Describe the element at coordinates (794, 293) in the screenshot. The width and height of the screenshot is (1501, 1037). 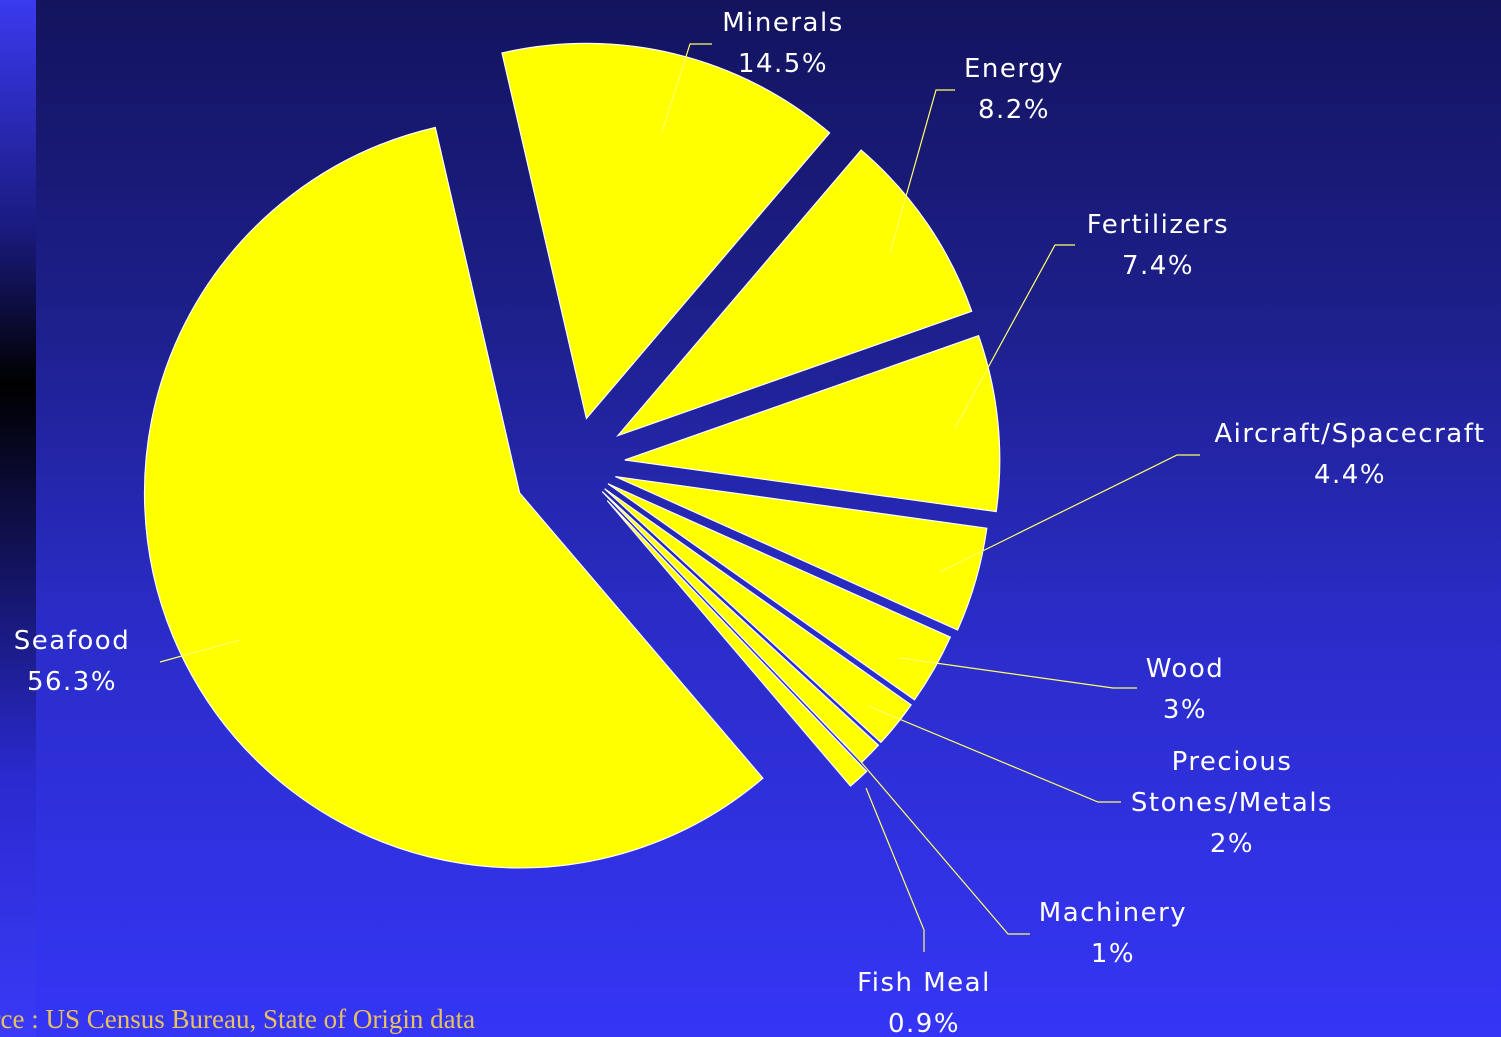
I see `pie-slice-energy` at that location.